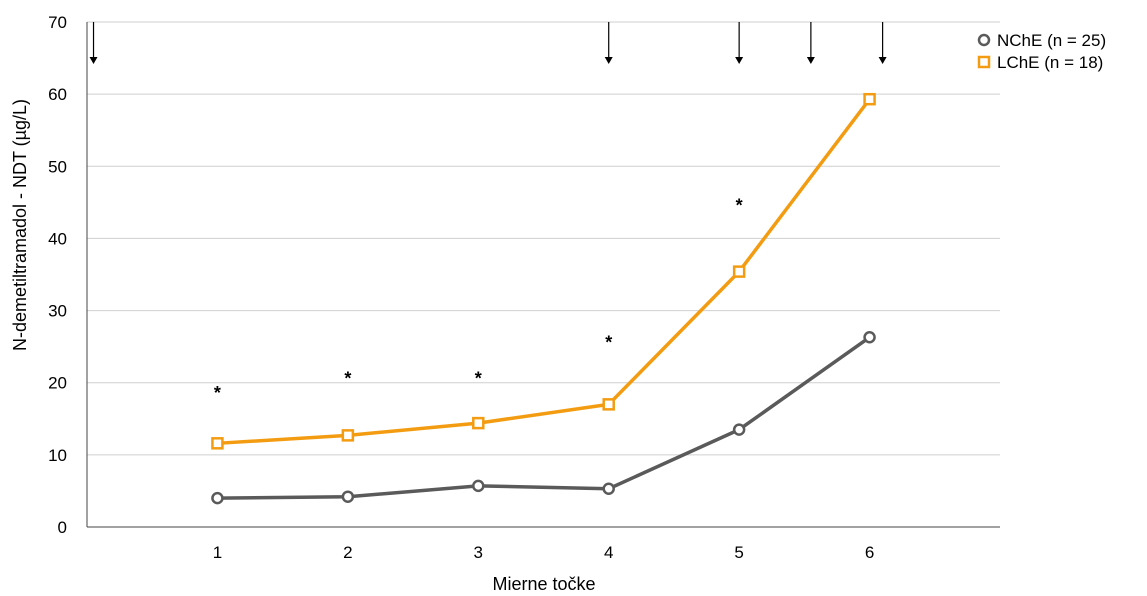 The image size is (1147, 596). What do you see at coordinates (20, 225) in the screenshot?
I see `y-axis-label: N-demetiltramadol - NDT (µg/L)` at bounding box center [20, 225].